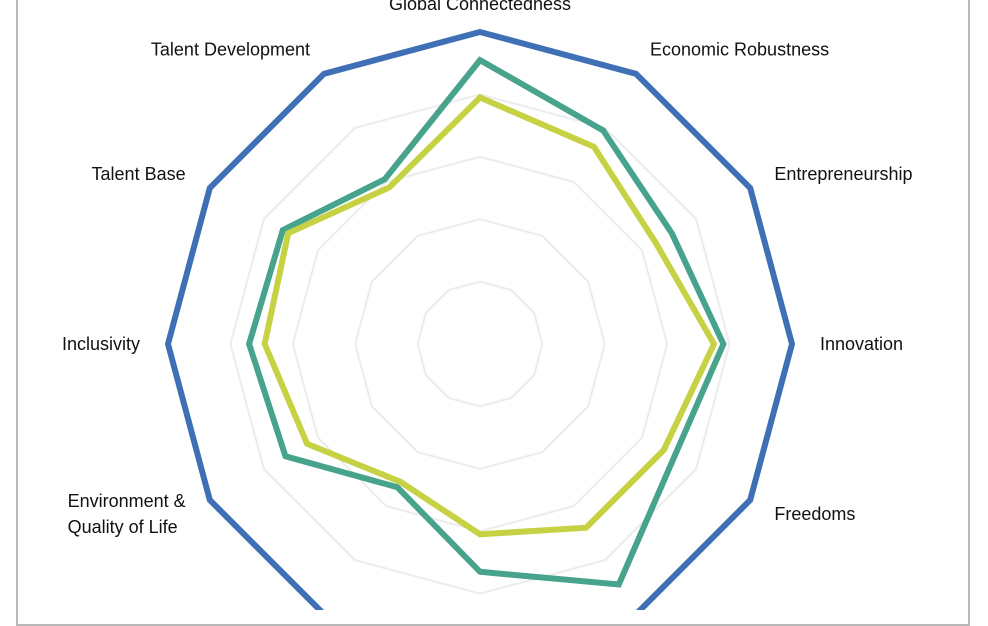 The image size is (988, 626). What do you see at coordinates (101, 344) in the screenshot?
I see `axis-label-10: Inclusivity` at bounding box center [101, 344].